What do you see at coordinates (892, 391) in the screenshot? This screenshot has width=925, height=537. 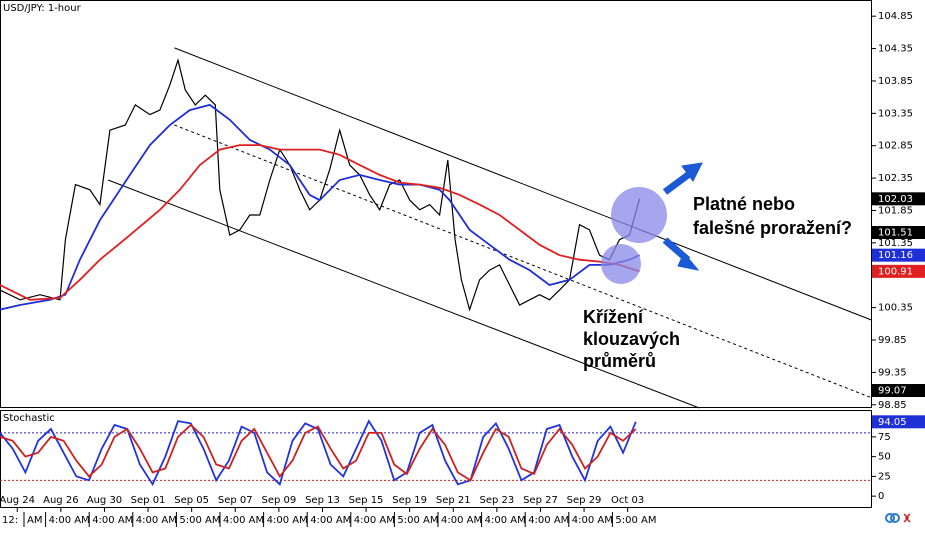 I see `price-marker-label: 99.07` at bounding box center [892, 391].